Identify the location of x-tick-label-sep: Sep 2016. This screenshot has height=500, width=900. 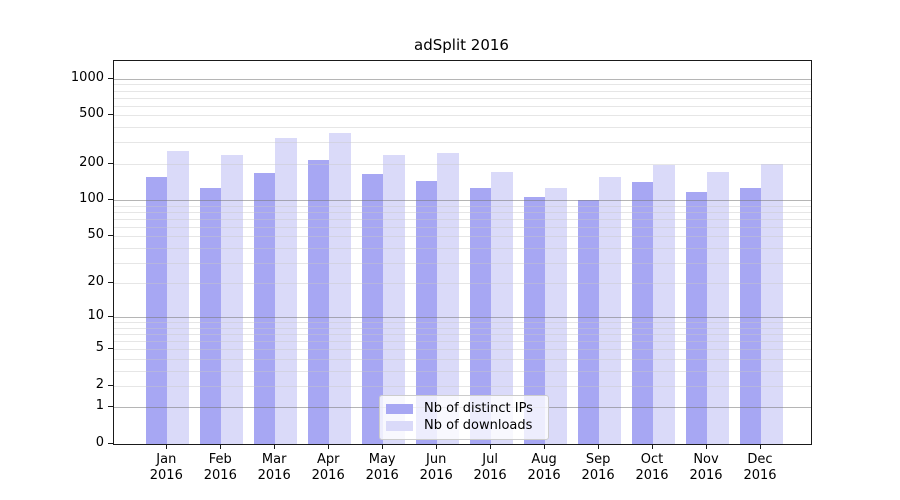
(598, 467).